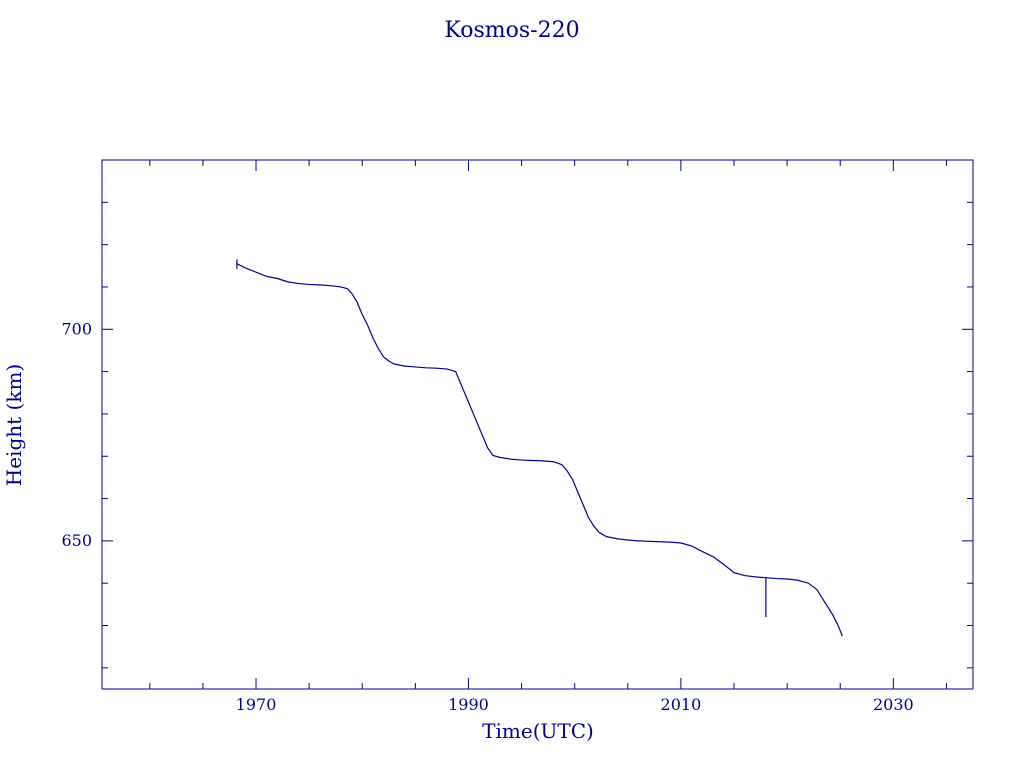 The image size is (1024, 768). I want to click on x-tick-label: 2010, so click(681, 704).